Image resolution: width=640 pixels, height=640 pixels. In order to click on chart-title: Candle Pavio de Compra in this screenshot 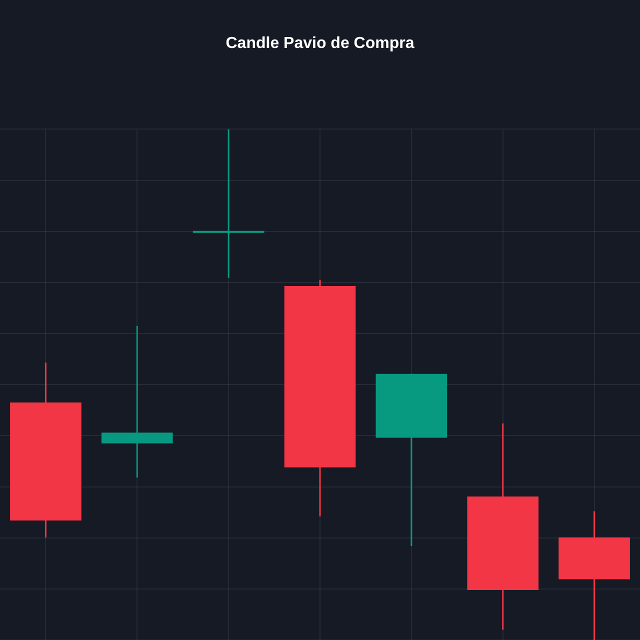, I will do `click(320, 43)`.